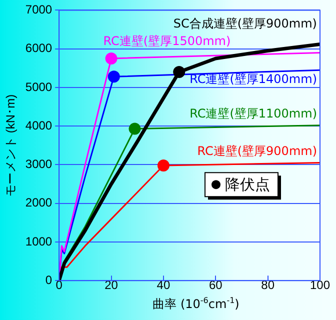 Image resolution: width=336 pixels, height=320 pixels. Describe the element at coordinates (196, 304) in the screenshot. I see `x-axis-title: 曲率 (10$^{-6}$cm$^{-1}$)` at that location.